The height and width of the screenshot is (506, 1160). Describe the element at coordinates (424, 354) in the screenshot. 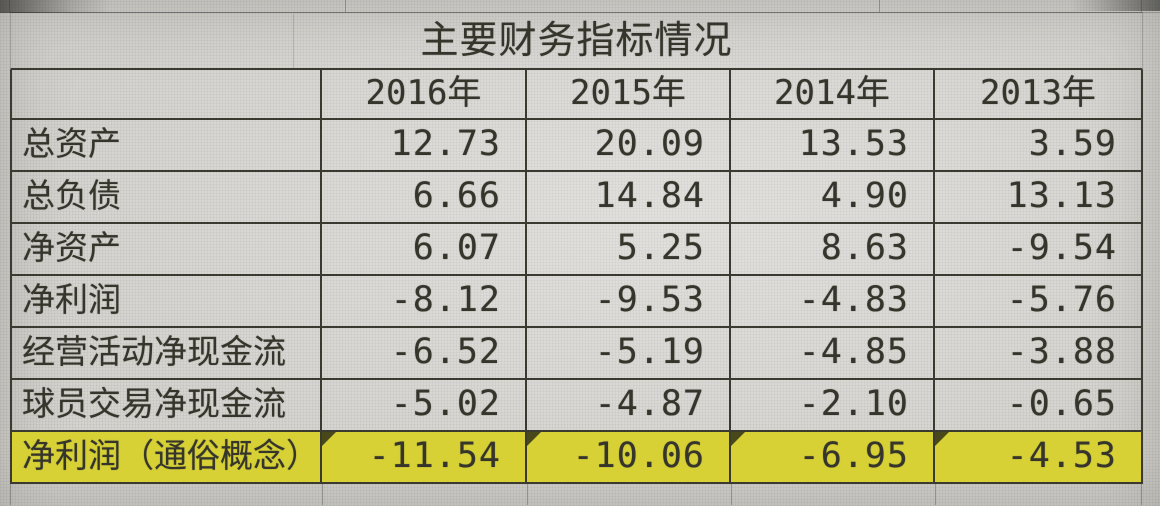

I see `table-cell: -6.52` at that location.